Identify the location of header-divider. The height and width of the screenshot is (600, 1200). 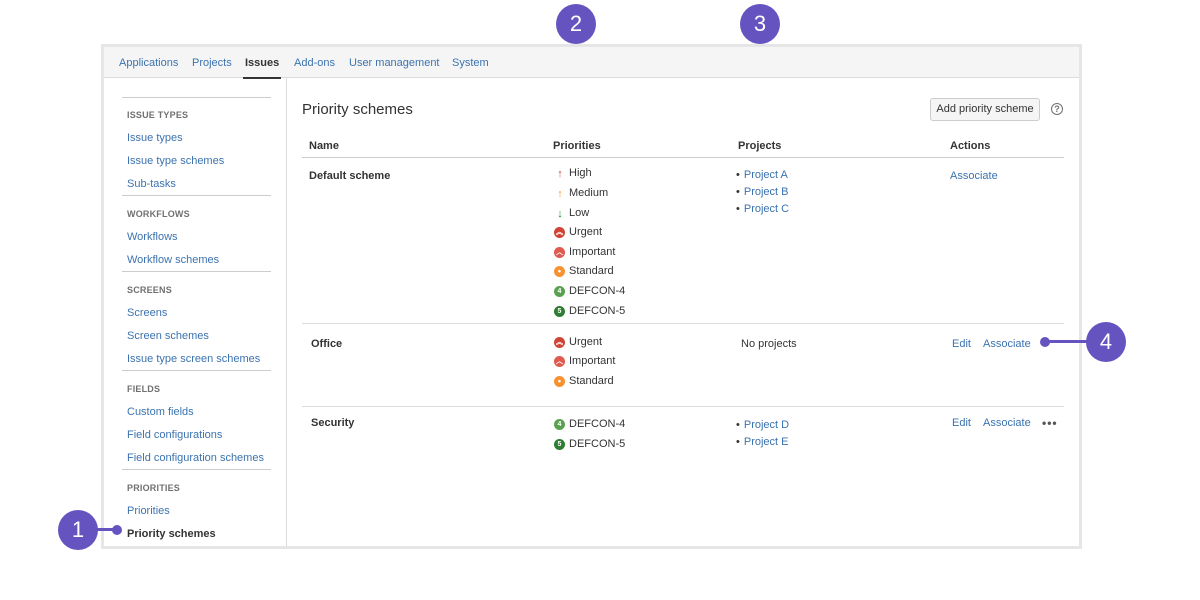
(683, 157).